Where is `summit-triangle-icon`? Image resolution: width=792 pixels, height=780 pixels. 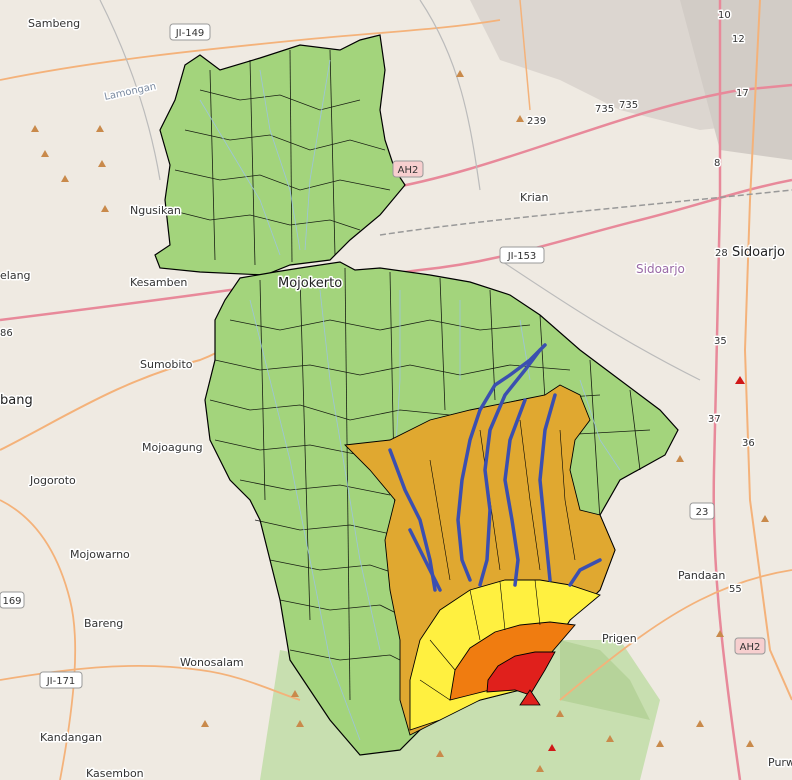
summit-triangle-icon is located at coordinates (530, 697).